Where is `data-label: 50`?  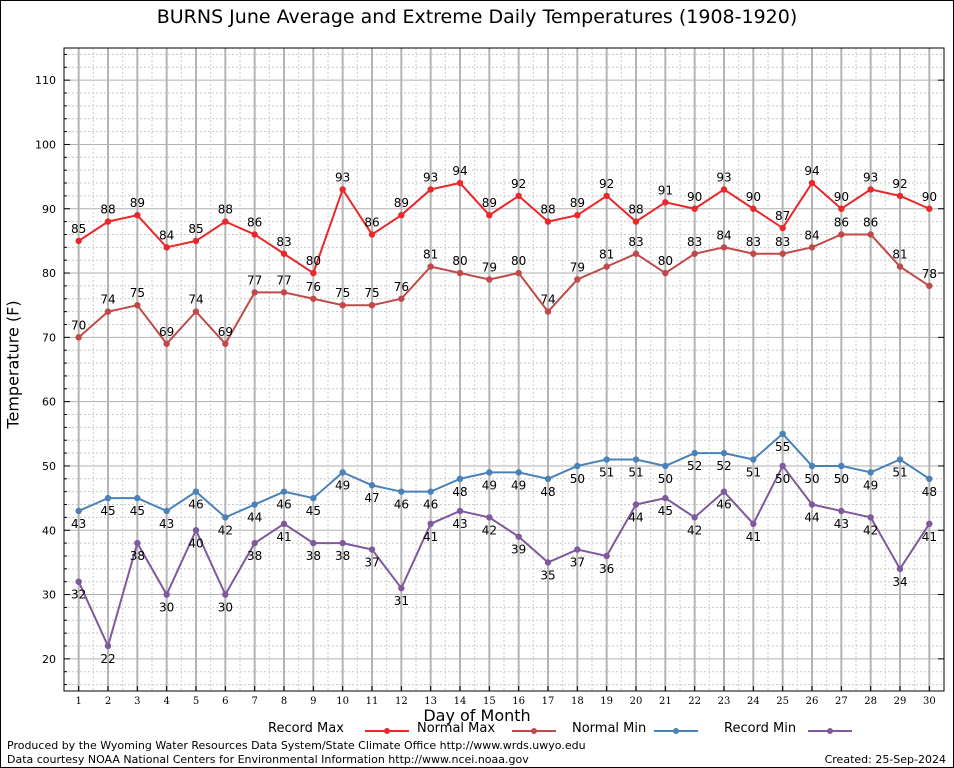
data-label: 50 is located at coordinates (782, 479).